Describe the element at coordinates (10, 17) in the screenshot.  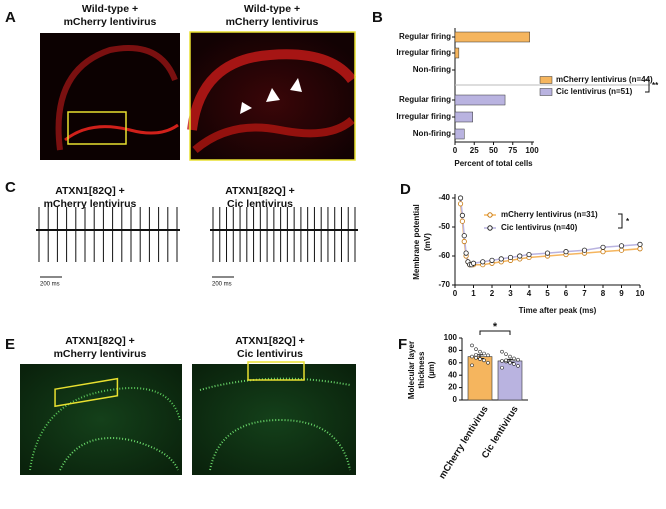
I see `panel-letter: A` at that location.